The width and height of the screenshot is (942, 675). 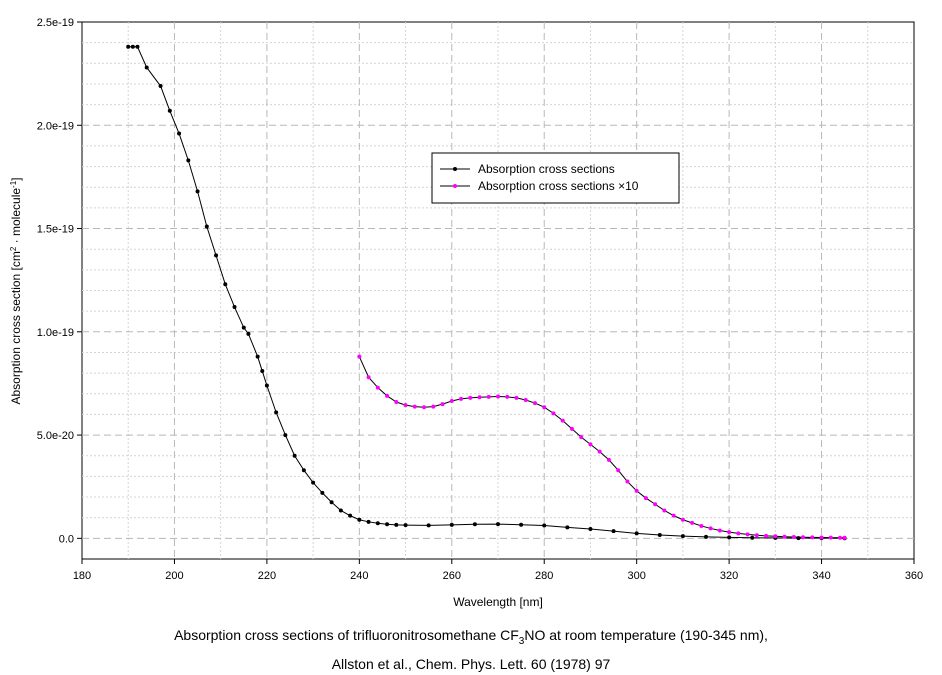 I want to click on x-tick-label: 280, so click(x=544, y=576).